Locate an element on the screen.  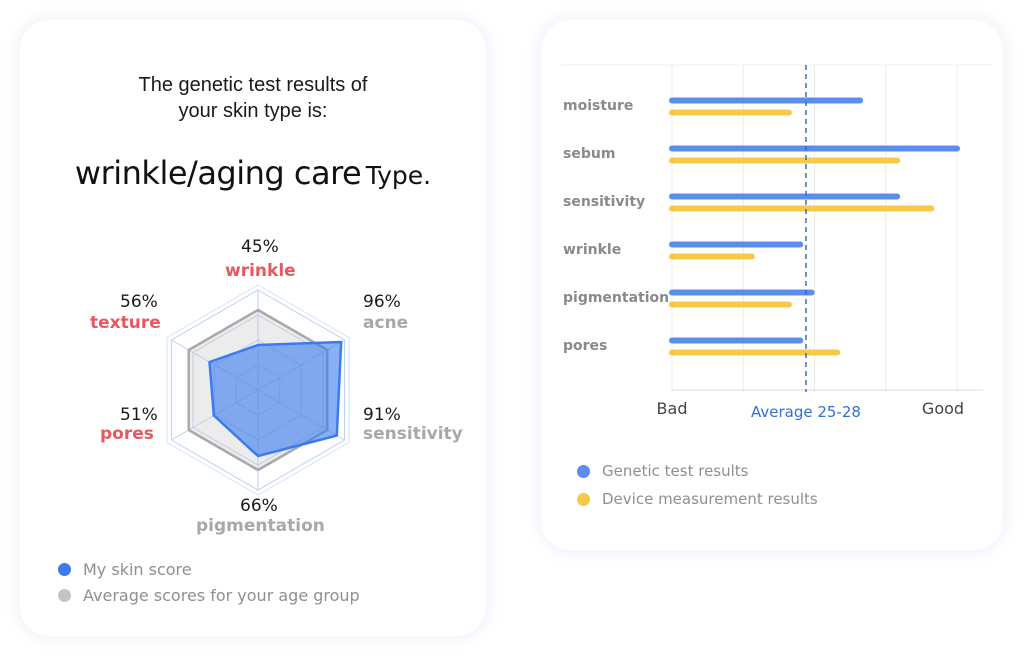
pores-percent: 51% is located at coordinates (139, 415).